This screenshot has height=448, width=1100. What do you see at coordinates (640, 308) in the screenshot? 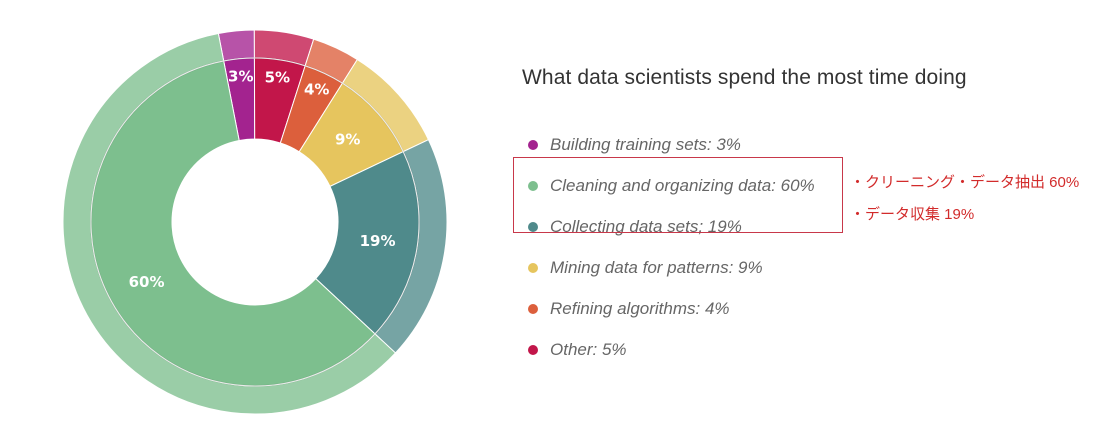
I see `legend-label: Refining algorithms: 4%` at bounding box center [640, 308].